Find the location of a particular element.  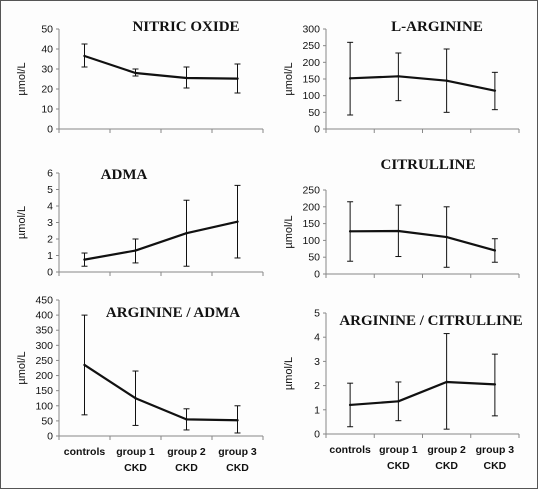

chart-title: ARGININE / CITRULLINE is located at coordinates (430, 321).